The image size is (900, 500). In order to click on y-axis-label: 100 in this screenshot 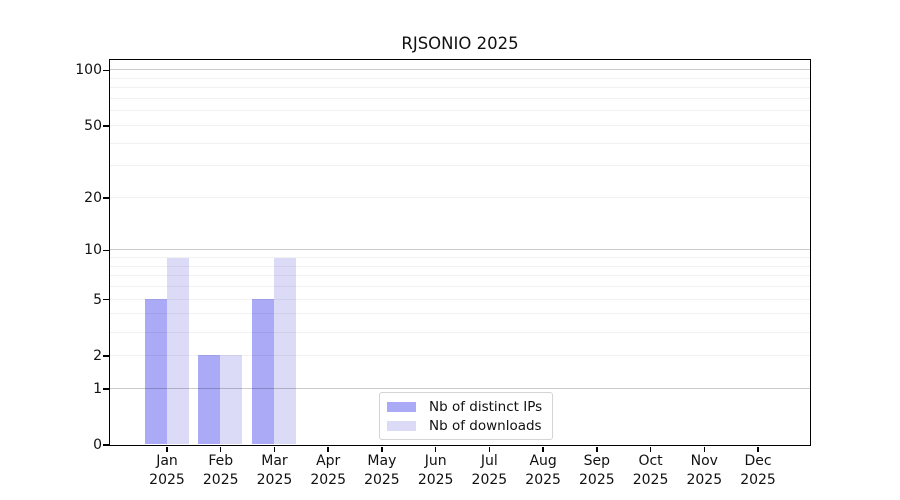, I will do `click(88, 70)`.